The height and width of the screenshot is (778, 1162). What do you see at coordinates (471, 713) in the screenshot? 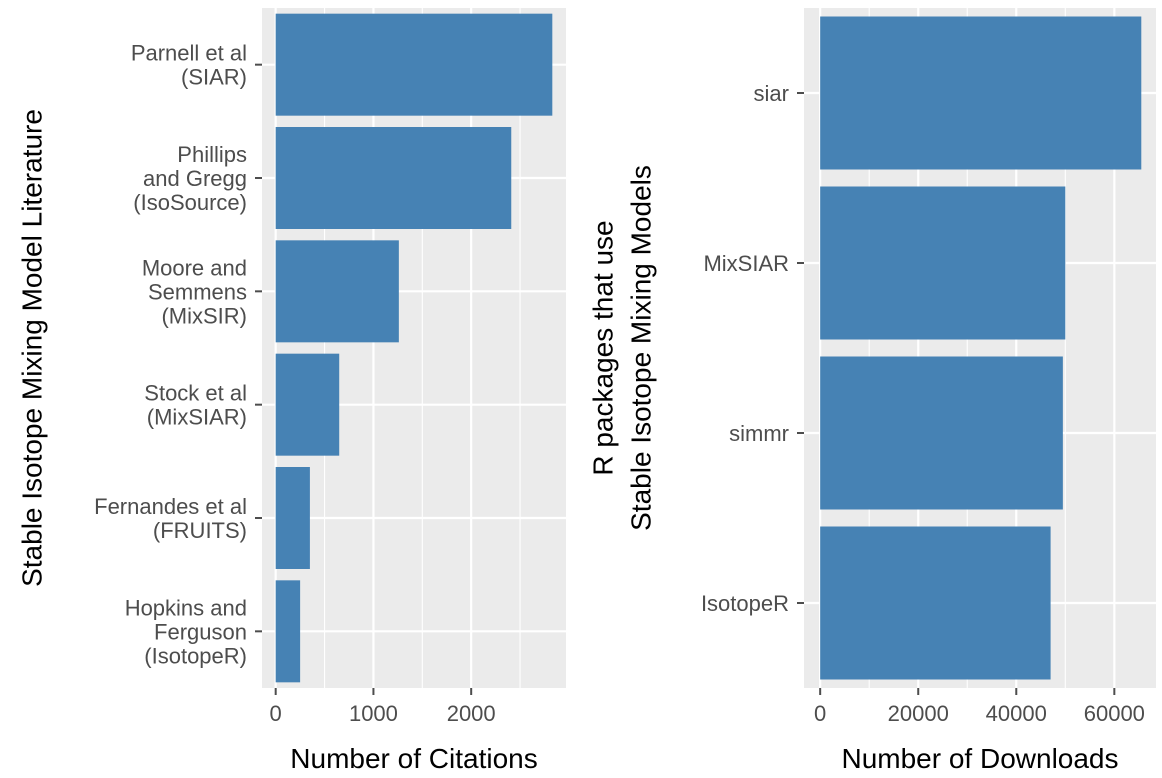
I see `x-tick-label: 2000` at bounding box center [471, 713].